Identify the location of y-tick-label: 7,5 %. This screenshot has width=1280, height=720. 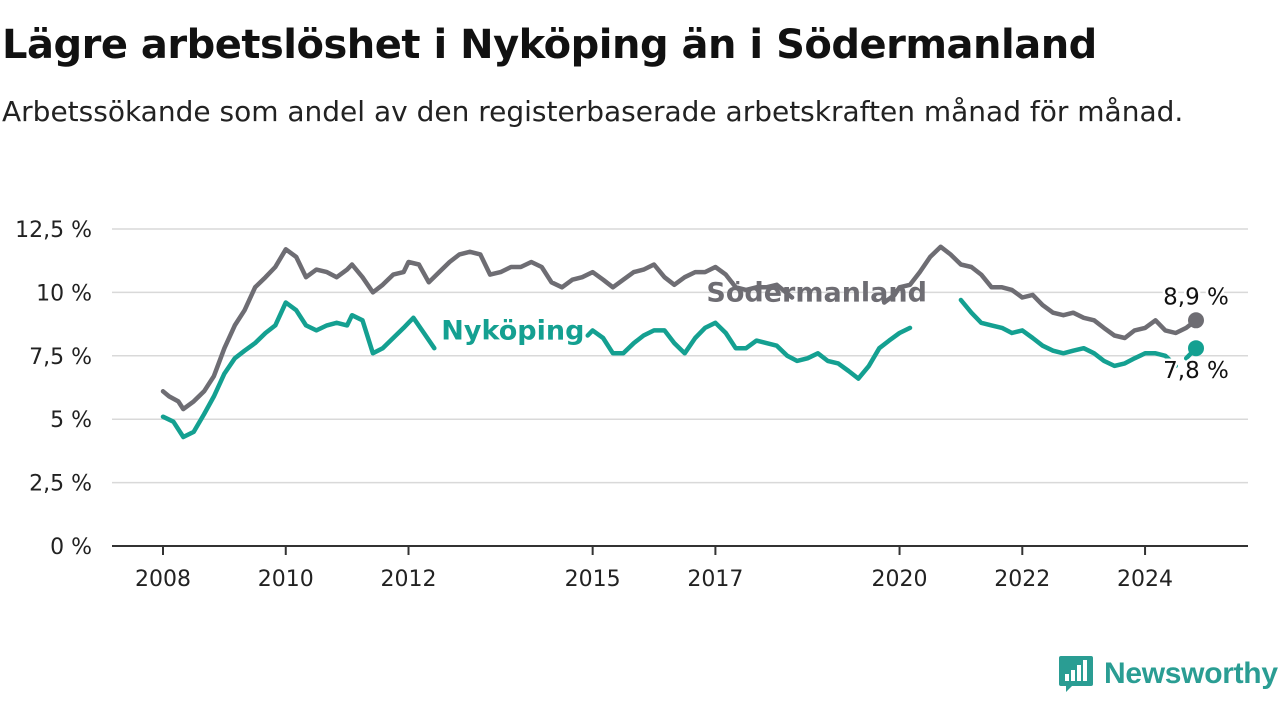
(60, 357).